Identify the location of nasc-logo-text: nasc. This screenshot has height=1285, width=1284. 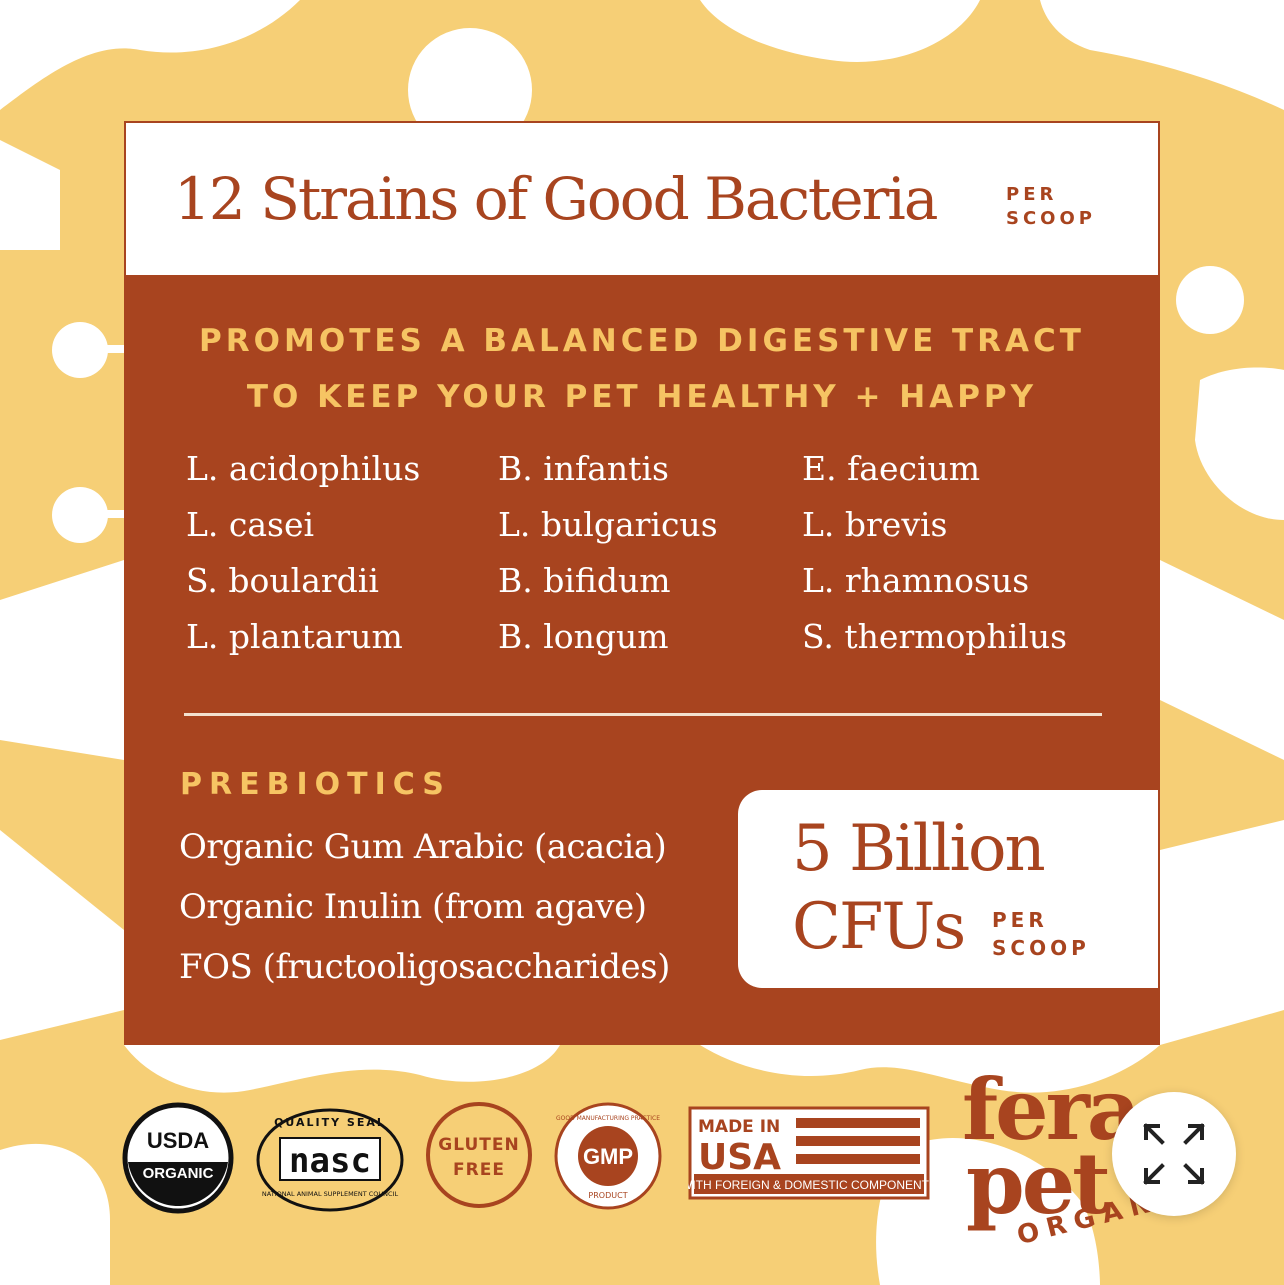
(330, 1161).